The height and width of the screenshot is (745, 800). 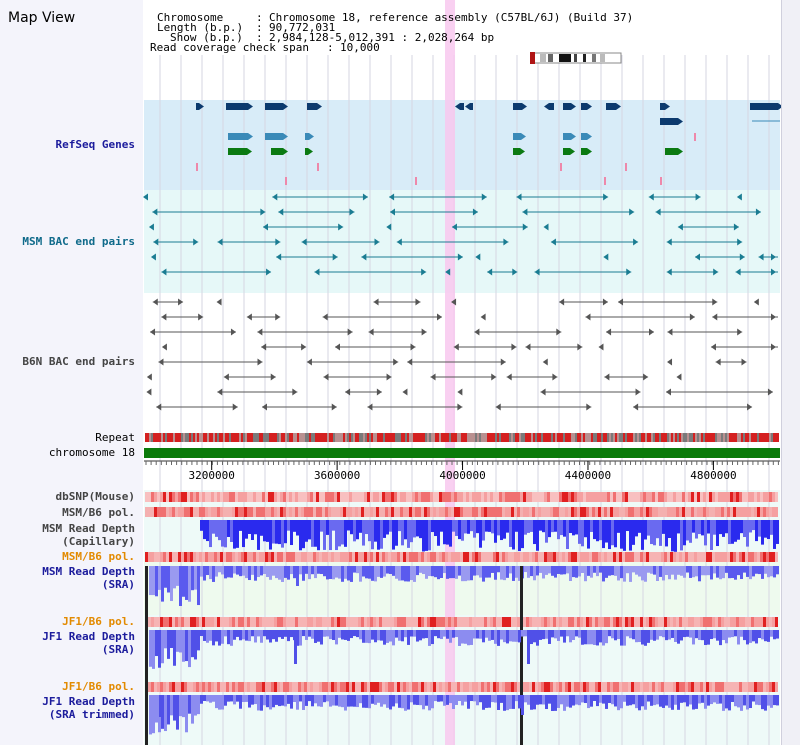 I want to click on gene-dark-arrow, so click(x=589, y=106).